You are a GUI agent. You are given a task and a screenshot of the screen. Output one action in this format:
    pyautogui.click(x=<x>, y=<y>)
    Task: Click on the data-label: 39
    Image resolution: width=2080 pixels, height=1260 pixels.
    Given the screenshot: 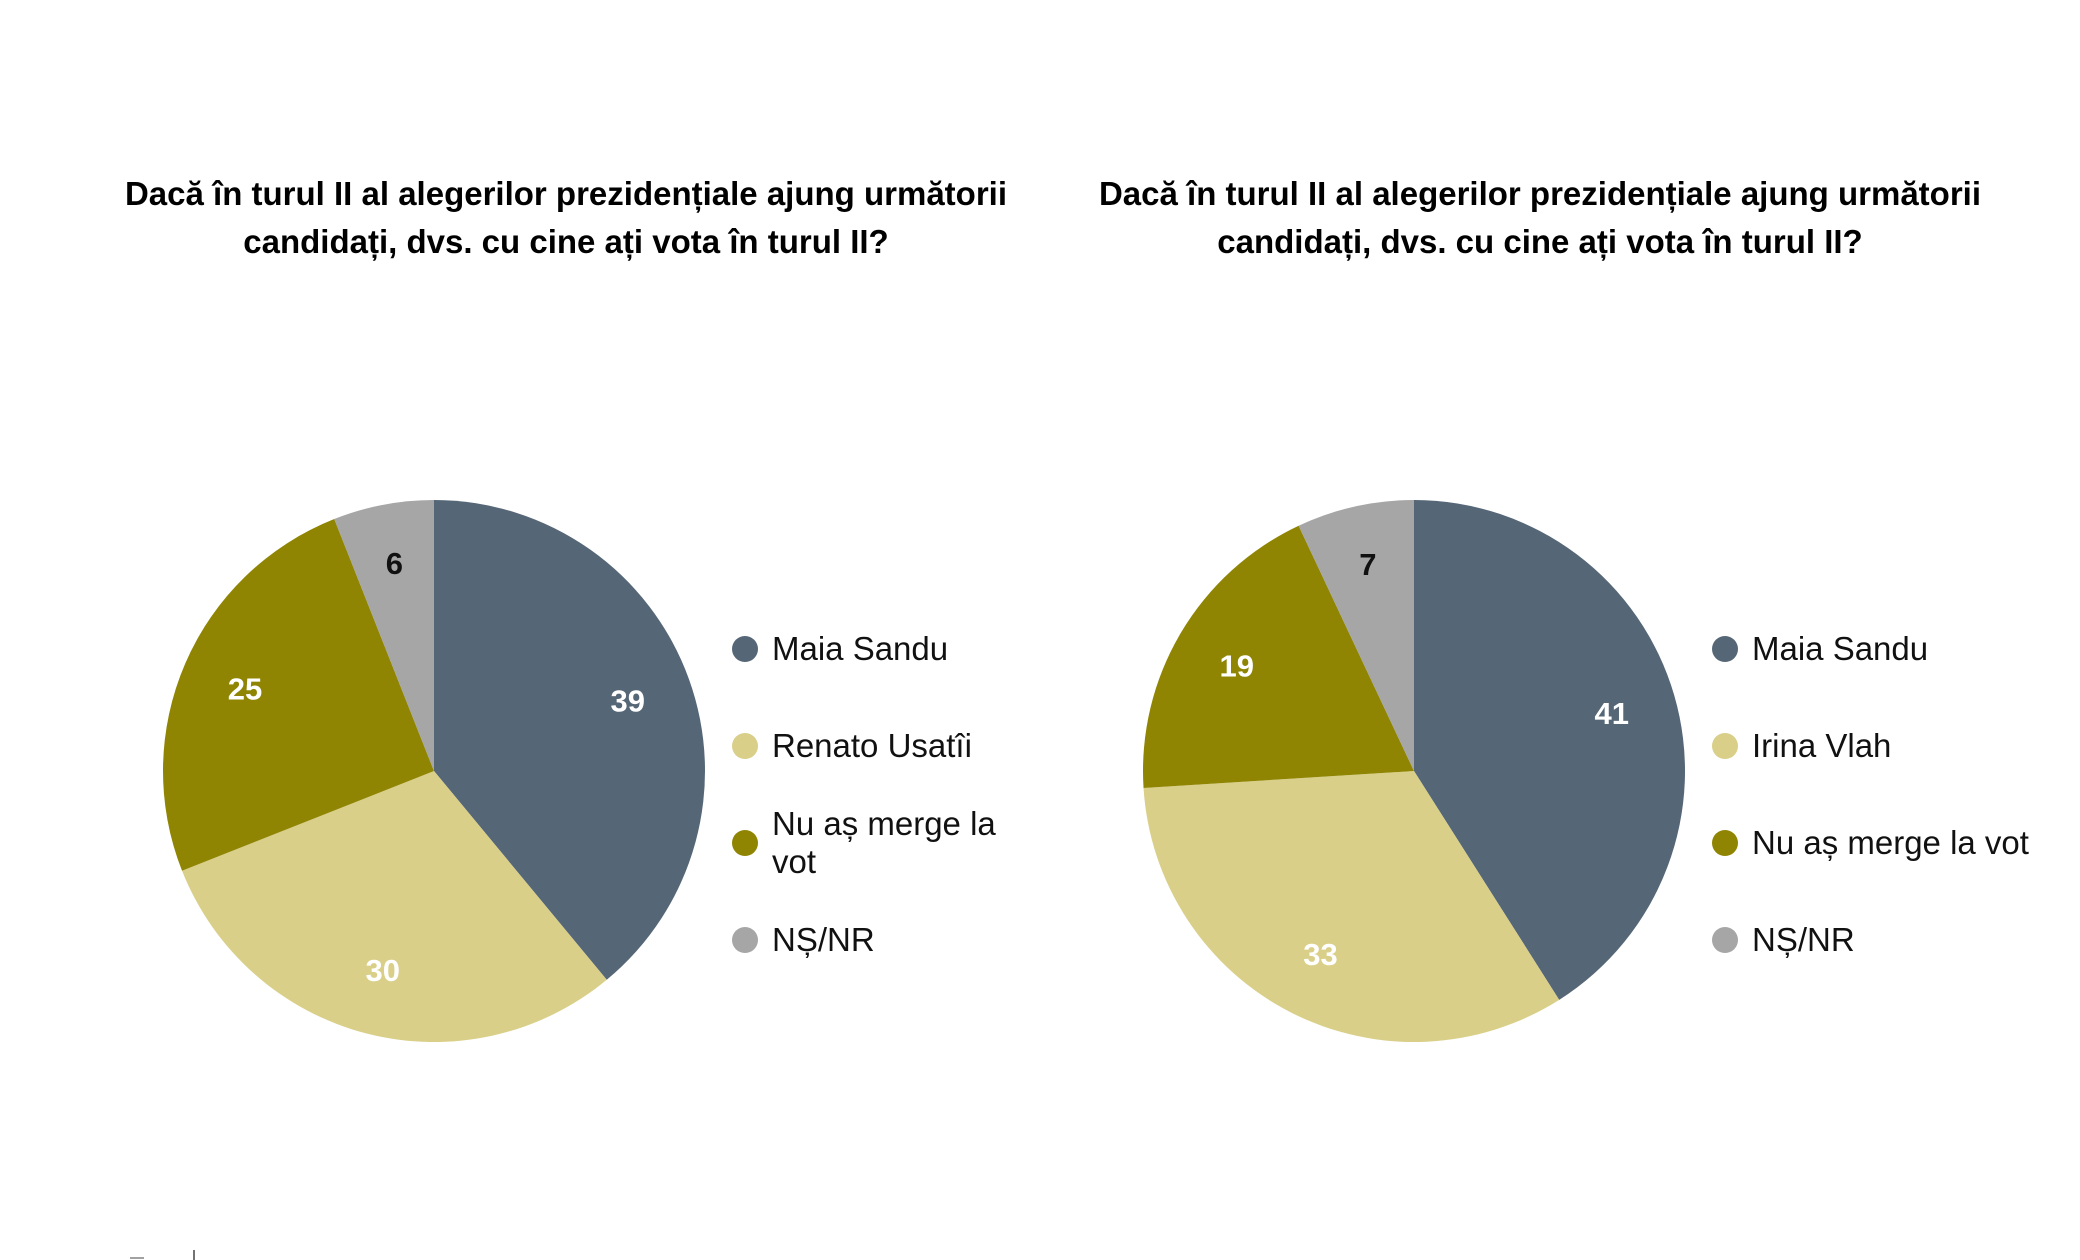 What is the action you would take?
    pyautogui.click(x=628, y=701)
    